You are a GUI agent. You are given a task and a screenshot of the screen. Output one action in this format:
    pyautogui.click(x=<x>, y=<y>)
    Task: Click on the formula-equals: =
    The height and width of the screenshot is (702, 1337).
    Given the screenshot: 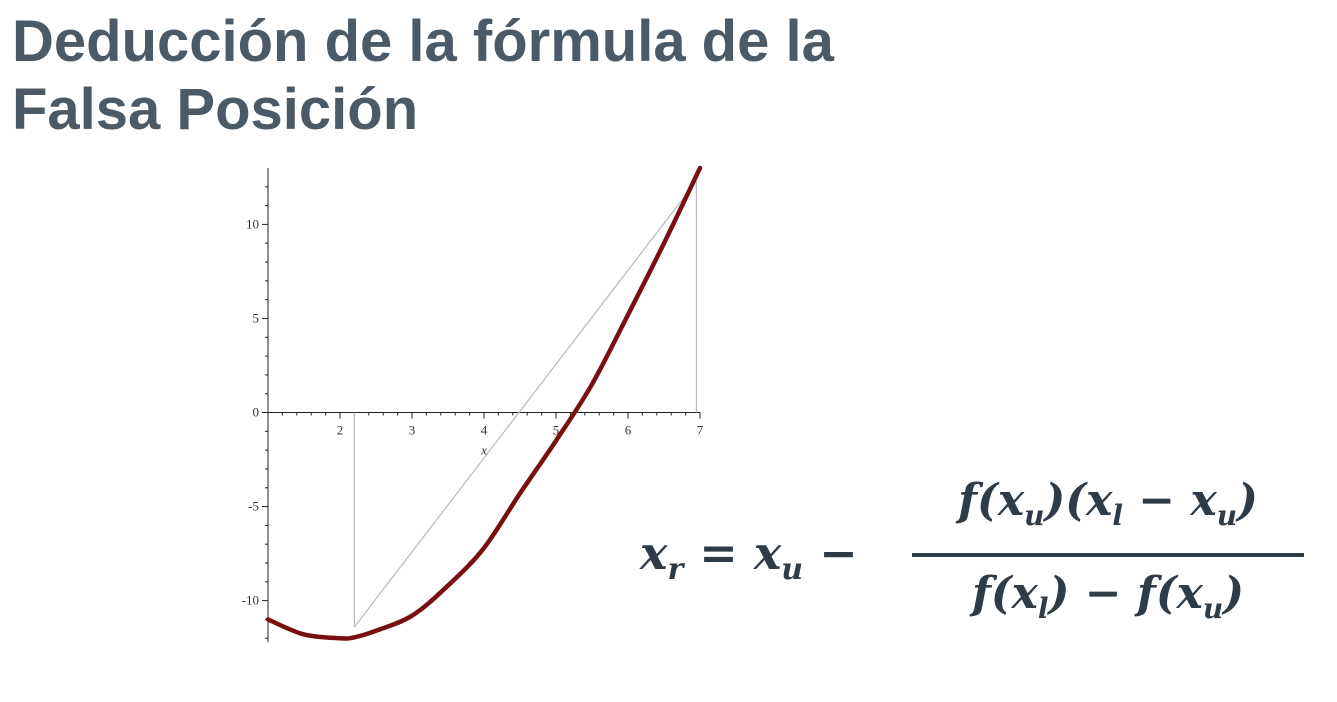 What is the action you would take?
    pyautogui.click(x=718, y=553)
    